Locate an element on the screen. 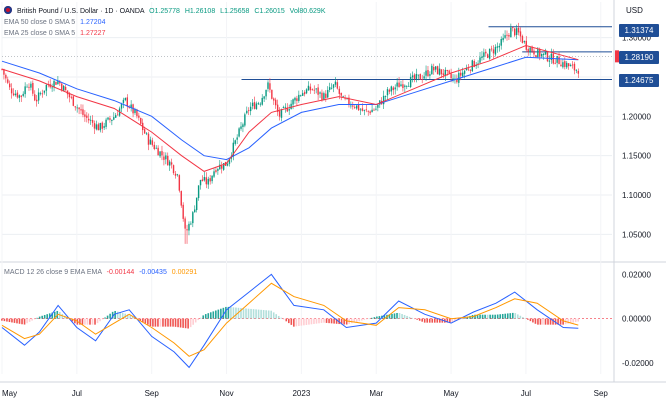 The width and height of the screenshot is (666, 420). macd-hist-value: -0.00144 is located at coordinates (120, 272).